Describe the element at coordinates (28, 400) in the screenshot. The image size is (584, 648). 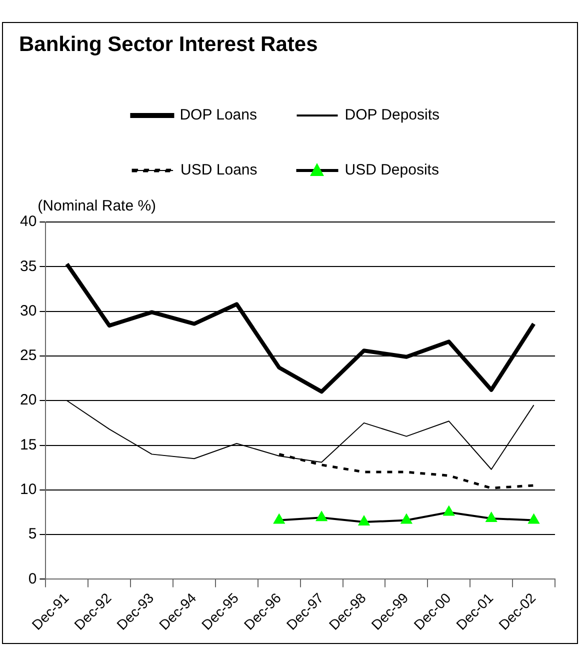
I see `y-tick-label: 20` at that location.